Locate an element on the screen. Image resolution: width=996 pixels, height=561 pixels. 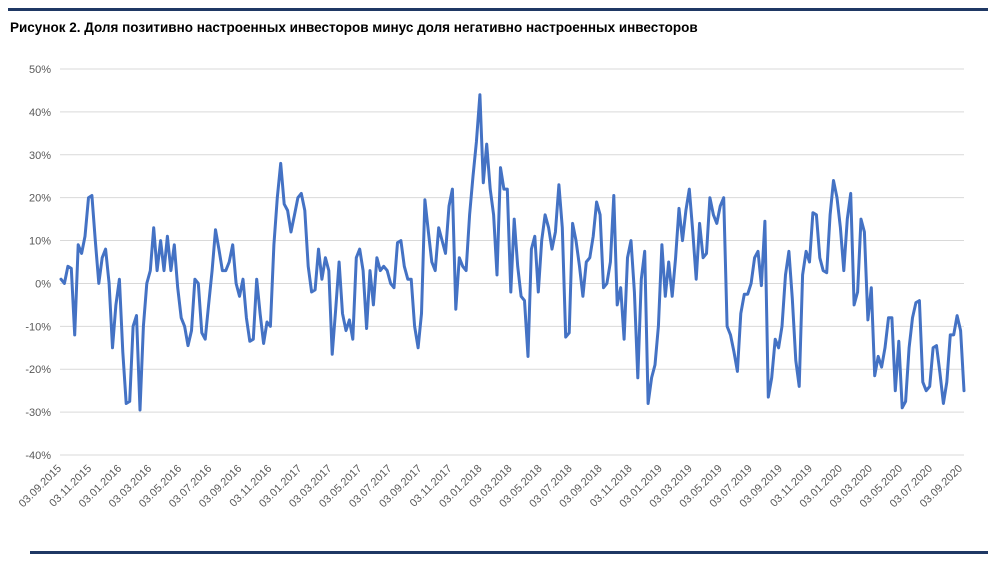
y-tick-label: 20% is located at coordinates (40, 199).